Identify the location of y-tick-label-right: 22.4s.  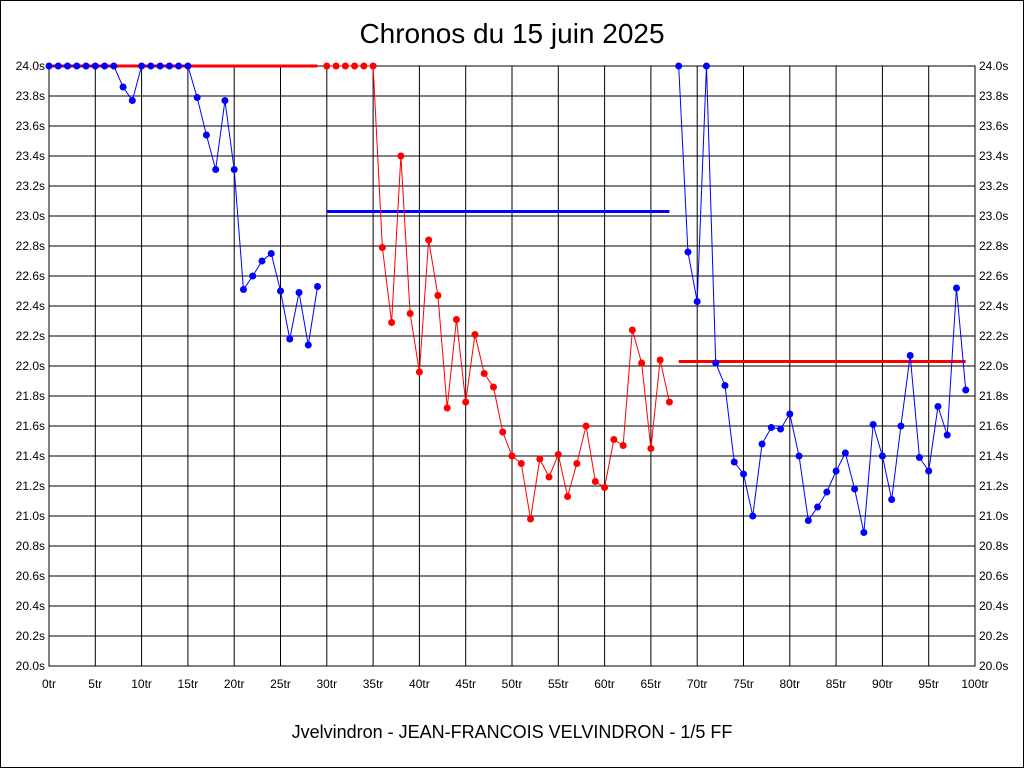
(993, 306).